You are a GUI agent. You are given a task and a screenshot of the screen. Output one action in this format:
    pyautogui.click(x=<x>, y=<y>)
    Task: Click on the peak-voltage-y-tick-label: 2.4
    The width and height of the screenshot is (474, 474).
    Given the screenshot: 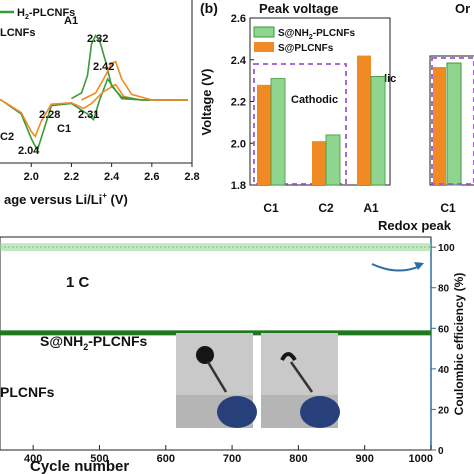 What is the action you would take?
    pyautogui.click(x=239, y=61)
    